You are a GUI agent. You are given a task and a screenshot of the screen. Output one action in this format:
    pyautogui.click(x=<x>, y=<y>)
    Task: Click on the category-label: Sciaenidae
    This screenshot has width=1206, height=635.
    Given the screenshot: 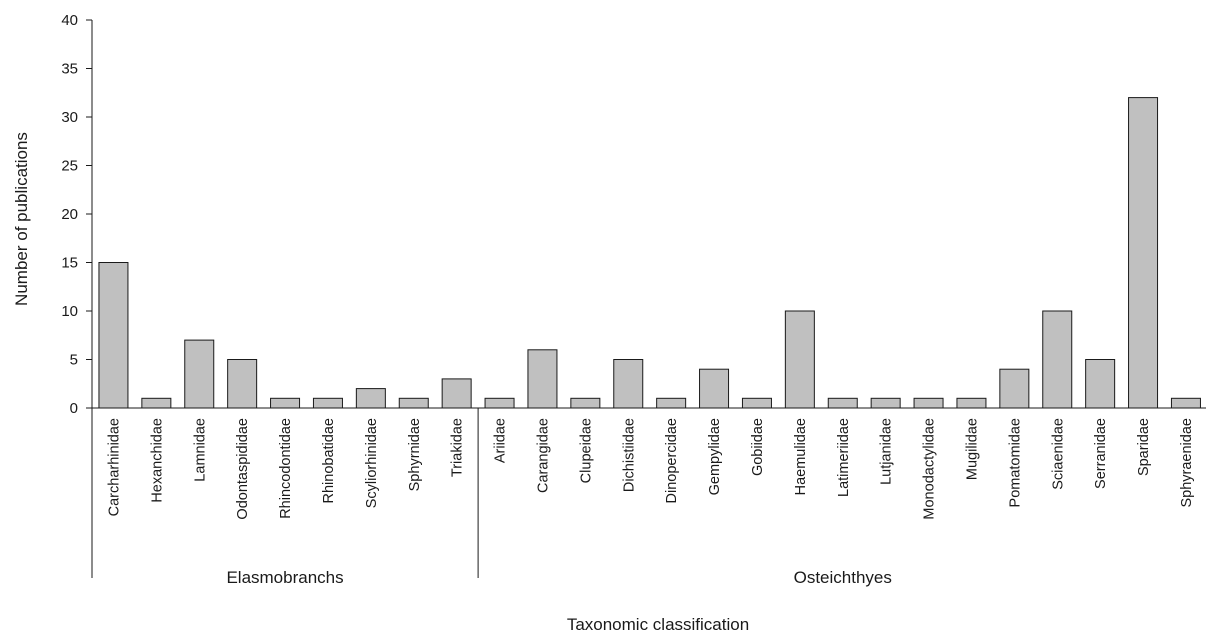 What is the action you would take?
    pyautogui.click(x=1058, y=454)
    